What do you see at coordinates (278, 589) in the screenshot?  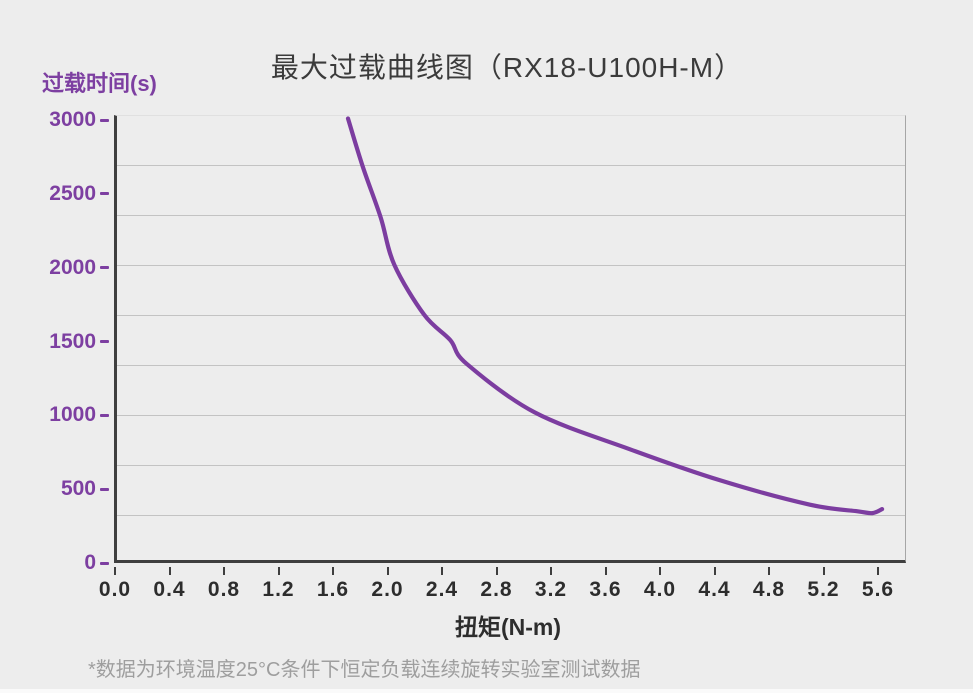 I see `x-tick-label: 1.2` at bounding box center [278, 589].